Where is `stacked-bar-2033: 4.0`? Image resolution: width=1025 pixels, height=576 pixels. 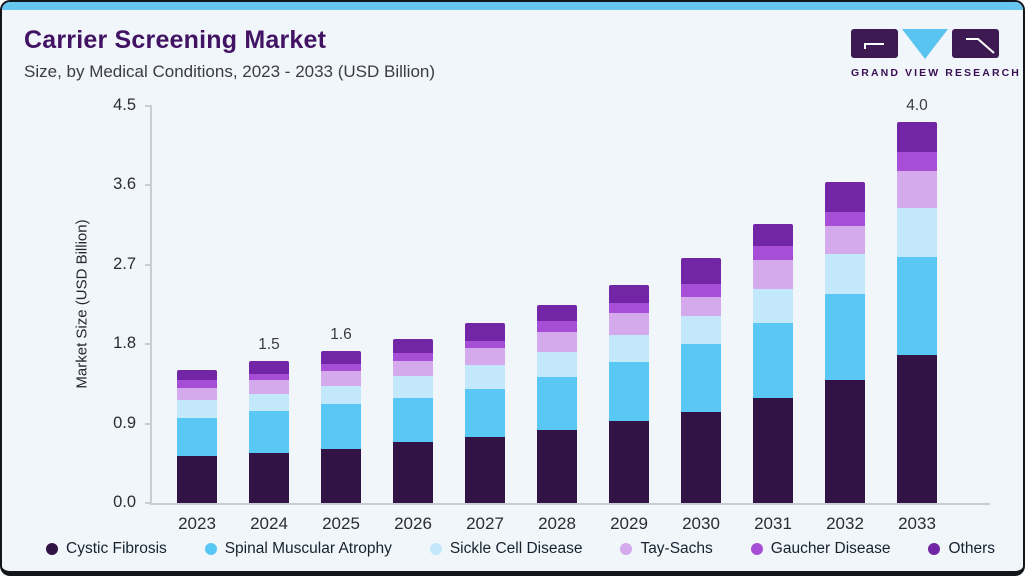
stacked-bar-2033: 4.0 is located at coordinates (917, 300).